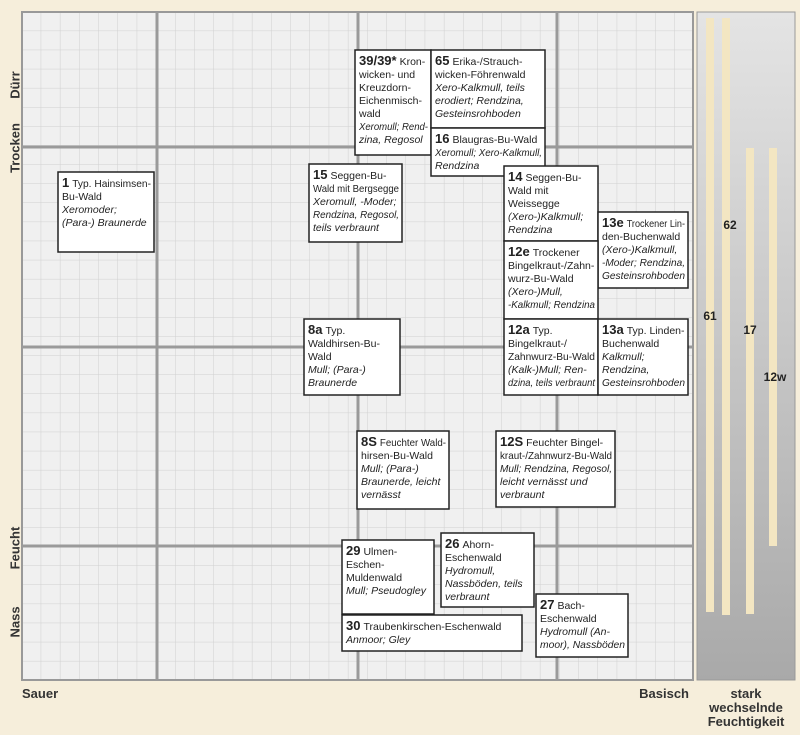 The height and width of the screenshot is (735, 800). What do you see at coordinates (552, 383) in the screenshot?
I see `unit-soil: dzina, teils verbraunt` at bounding box center [552, 383].